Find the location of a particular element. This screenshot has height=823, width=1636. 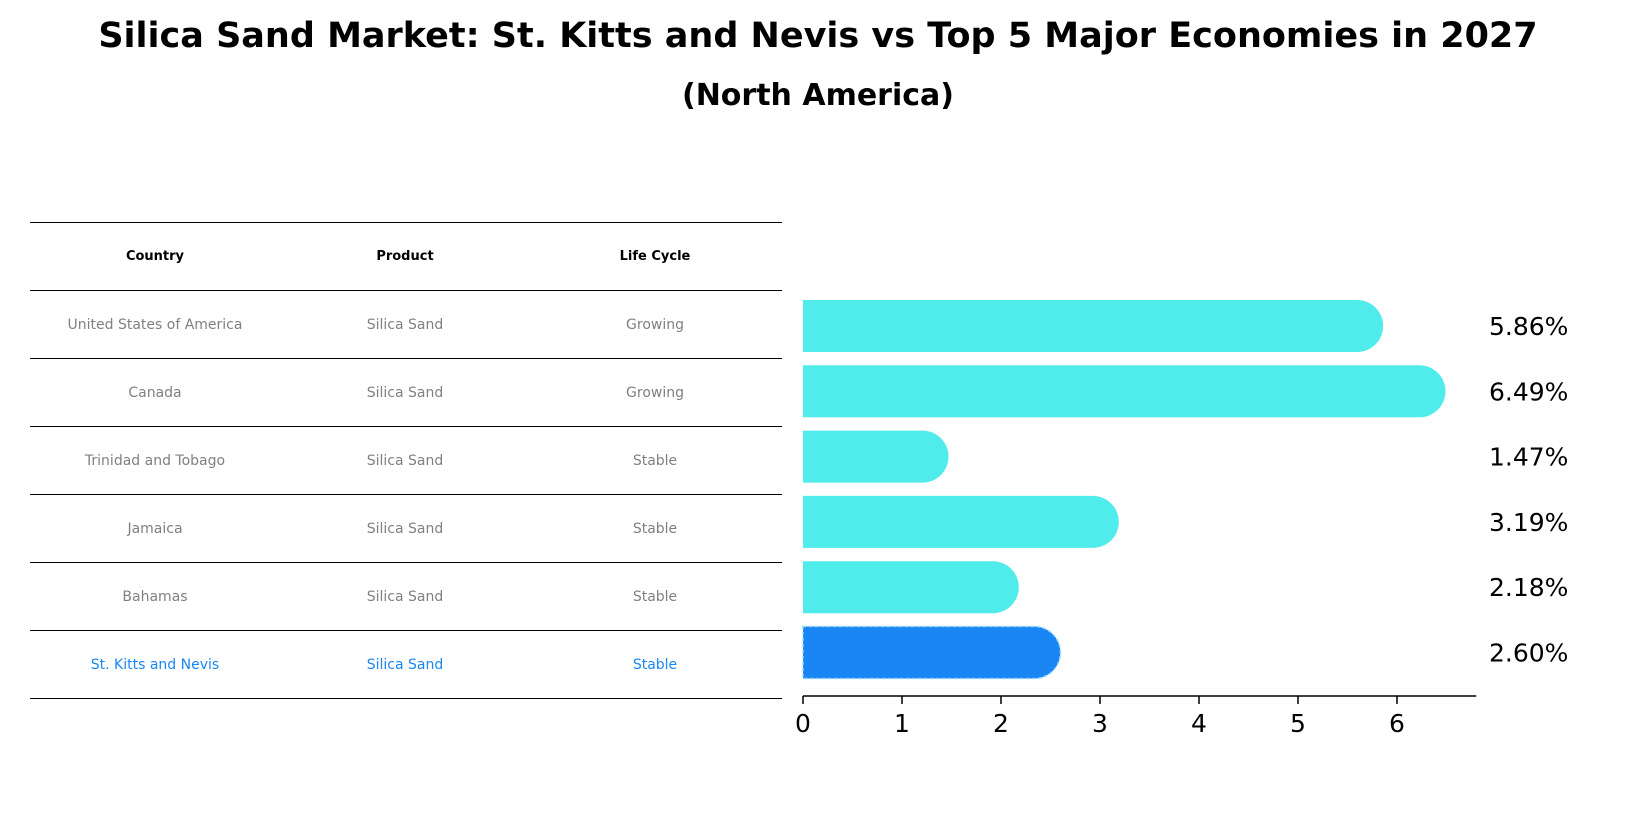

cell-country: Trinidad and Tobago is located at coordinates (155, 460).